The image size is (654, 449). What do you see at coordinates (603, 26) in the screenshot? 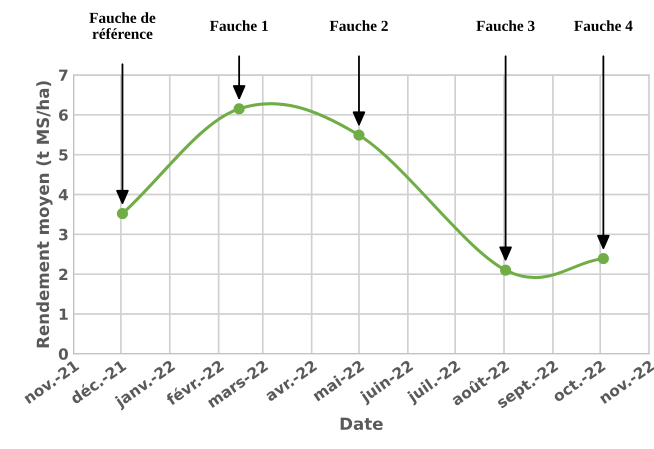
I see `text: Fauche 4` at bounding box center [603, 26].